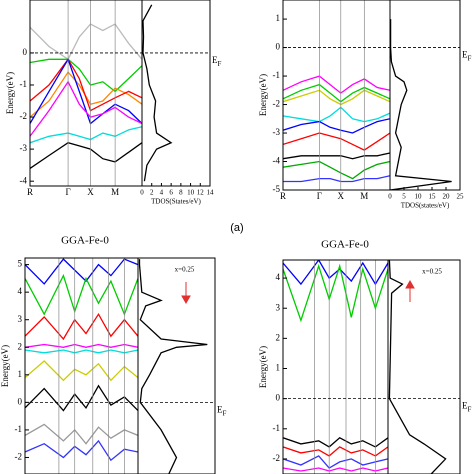  What do you see at coordinates (425, 206) in the screenshot?
I see `dos-axis-label: TDOS(states/eV)` at bounding box center [425, 206].